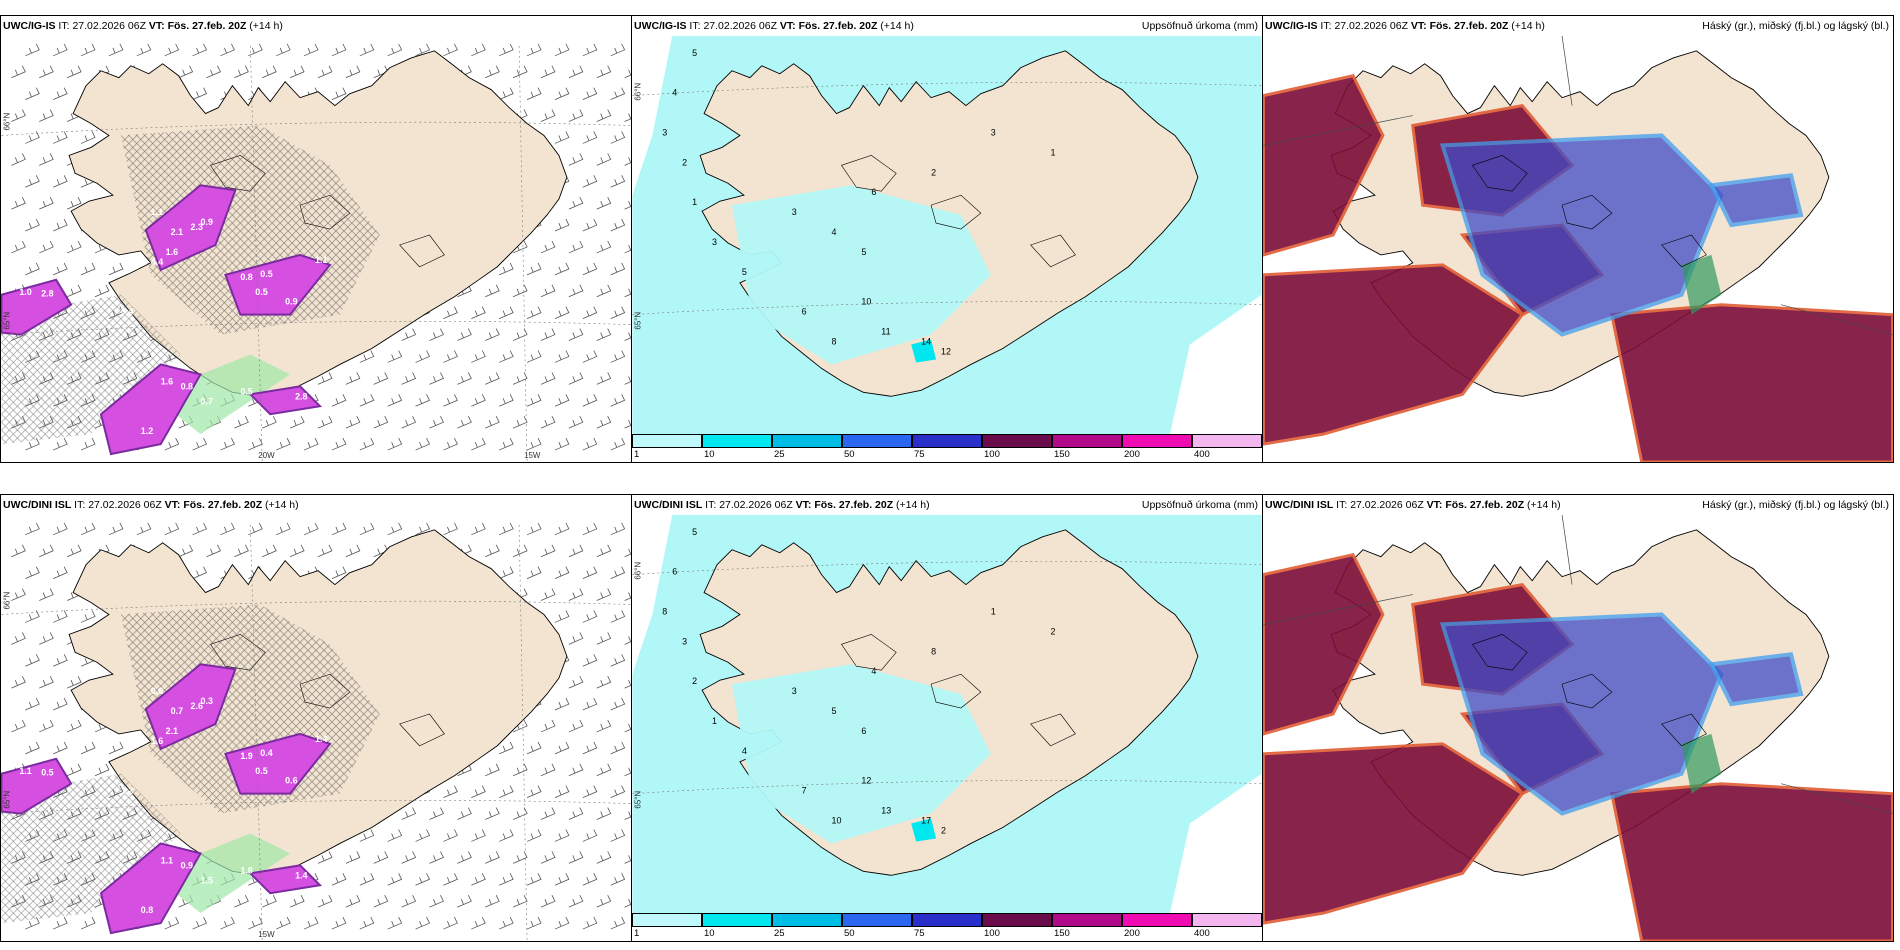 This screenshot has height=950, width=1900. I want to click on colorbar-tick-label: 10, so click(709, 933).